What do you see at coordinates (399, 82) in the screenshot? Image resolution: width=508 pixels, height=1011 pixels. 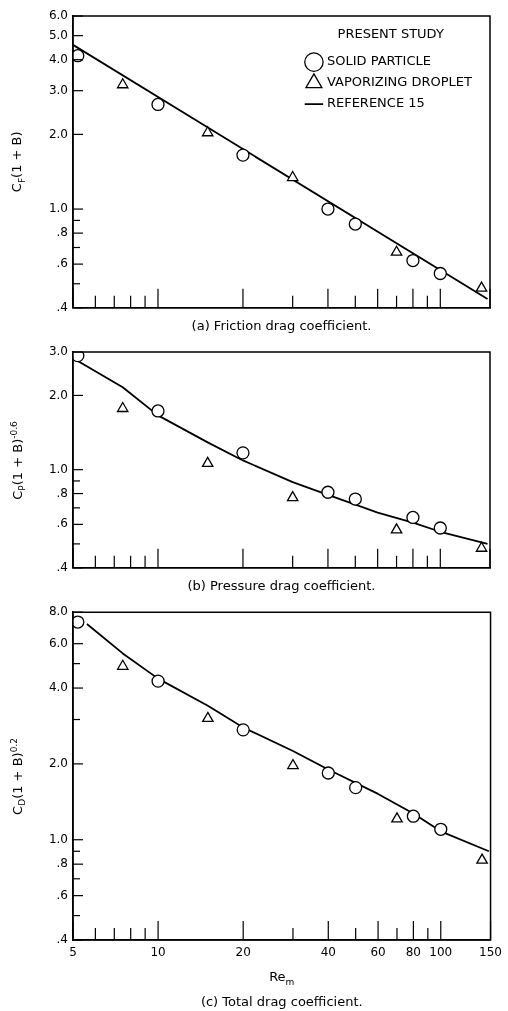 I see `legend-label: VAPORIZING DROPLET` at bounding box center [399, 82].